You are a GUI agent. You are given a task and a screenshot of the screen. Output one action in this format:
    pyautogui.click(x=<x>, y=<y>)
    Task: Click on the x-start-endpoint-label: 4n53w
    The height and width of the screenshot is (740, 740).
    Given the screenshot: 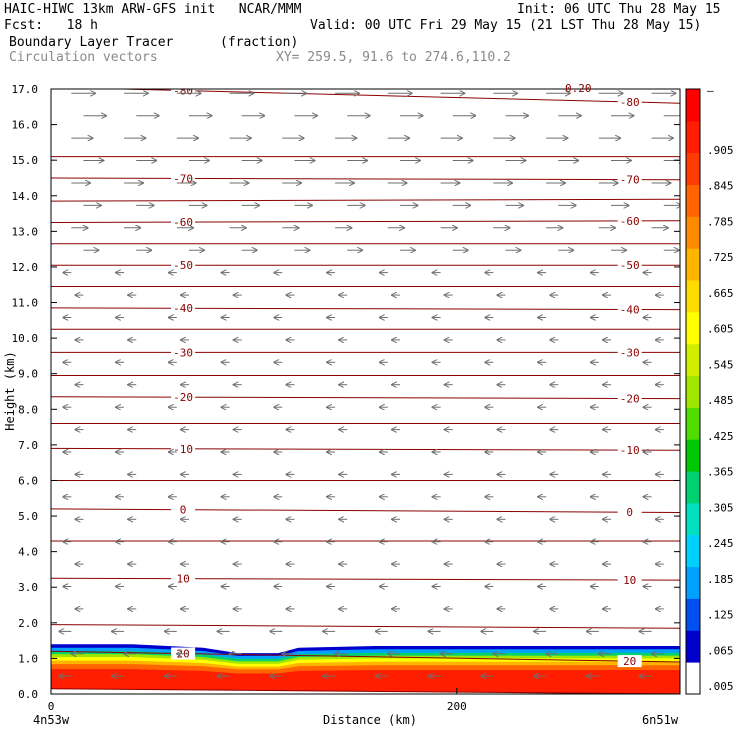 What is the action you would take?
    pyautogui.click(x=51, y=720)
    